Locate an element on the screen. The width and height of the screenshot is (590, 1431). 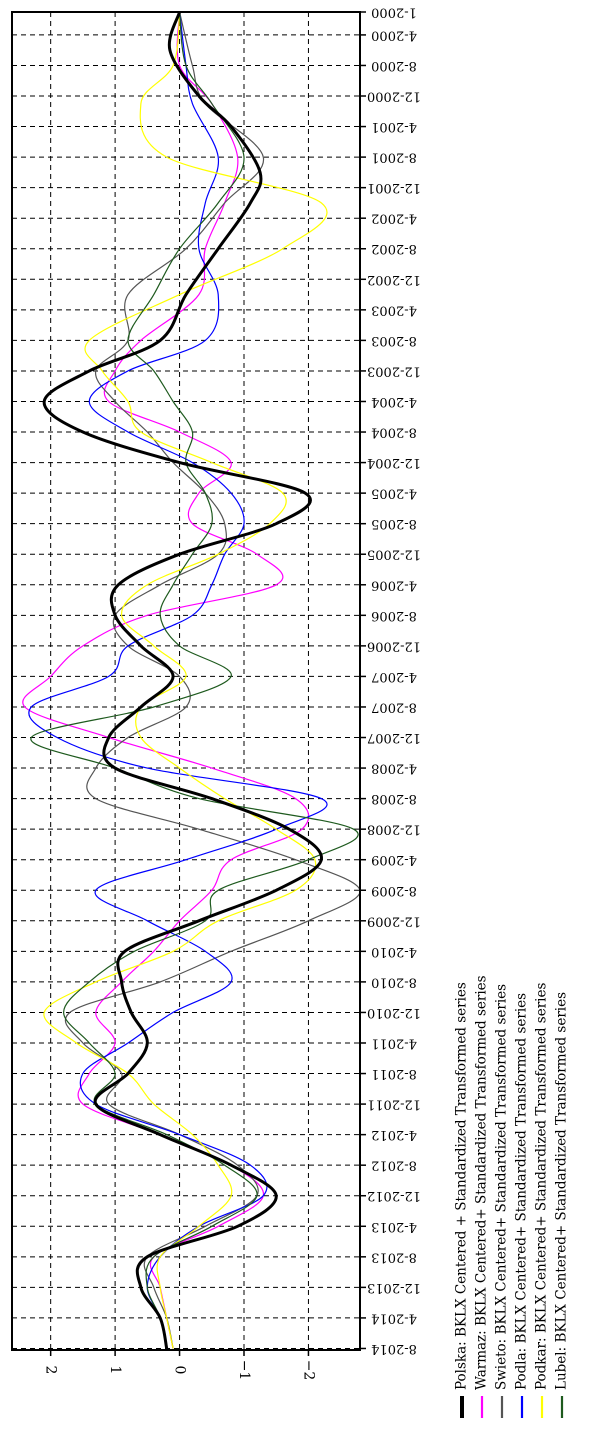
x-tick-label: 4-2003 is located at coordinates (394, 309).